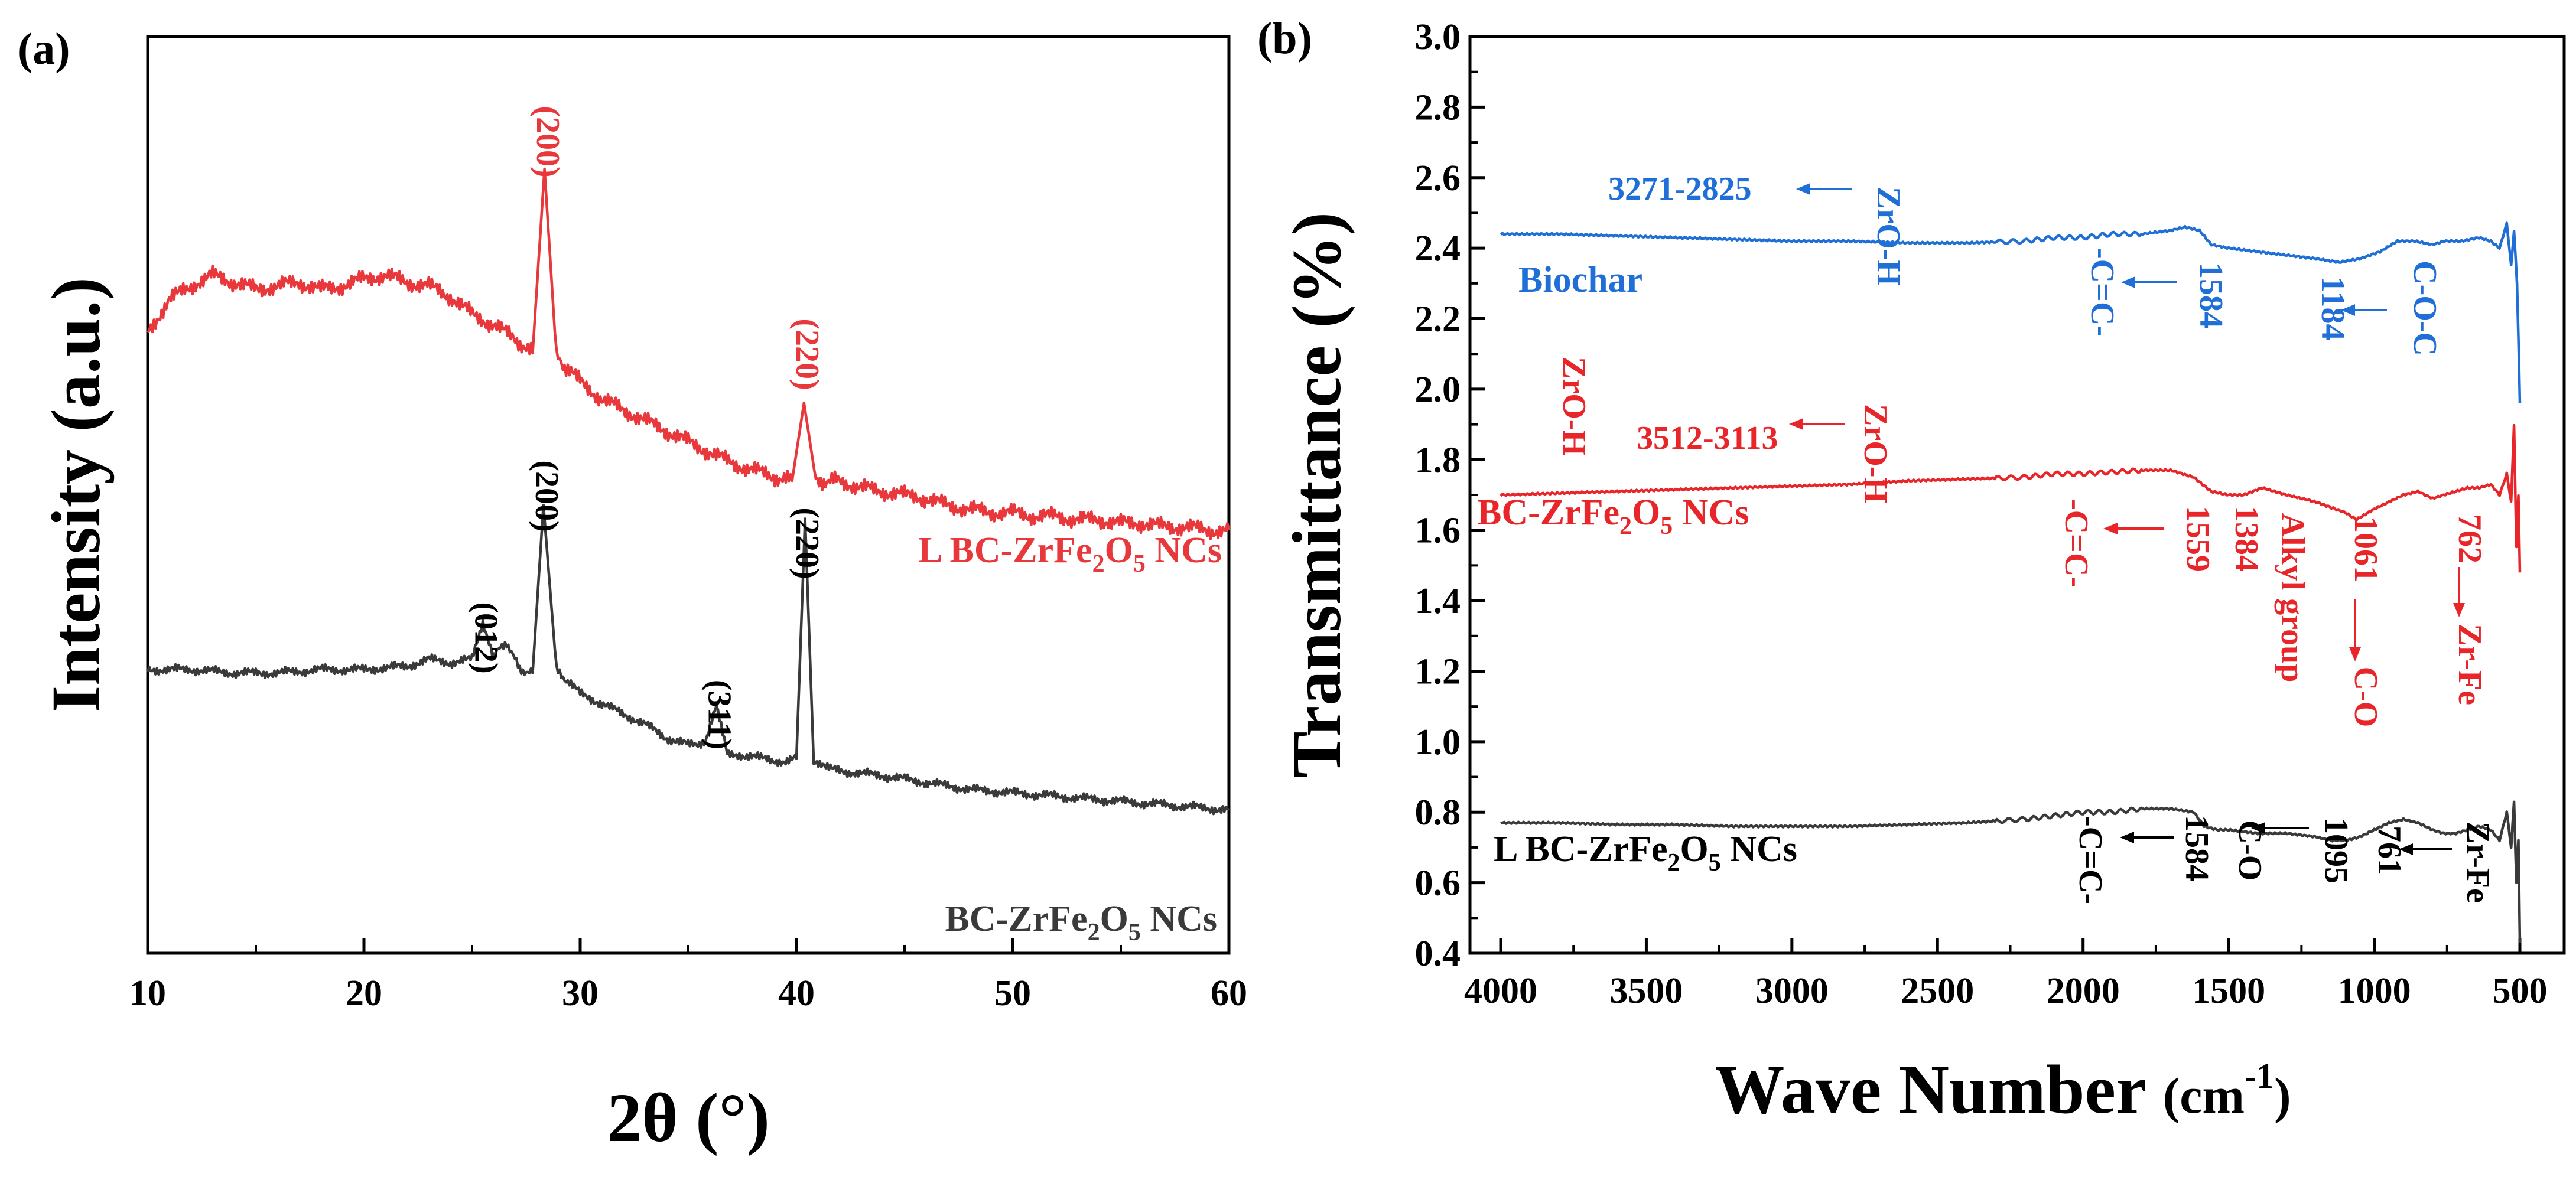 This screenshot has height=1193, width=2576. What do you see at coordinates (796, 993) in the screenshot?
I see `a-x-tick-label: 40` at bounding box center [796, 993].